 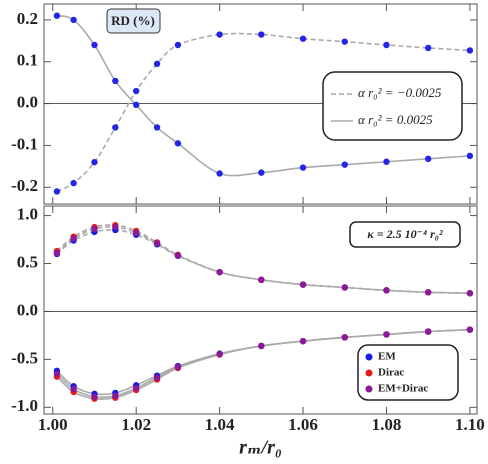 I want to click on y-tick-label: -0.5, so click(x=24, y=357).